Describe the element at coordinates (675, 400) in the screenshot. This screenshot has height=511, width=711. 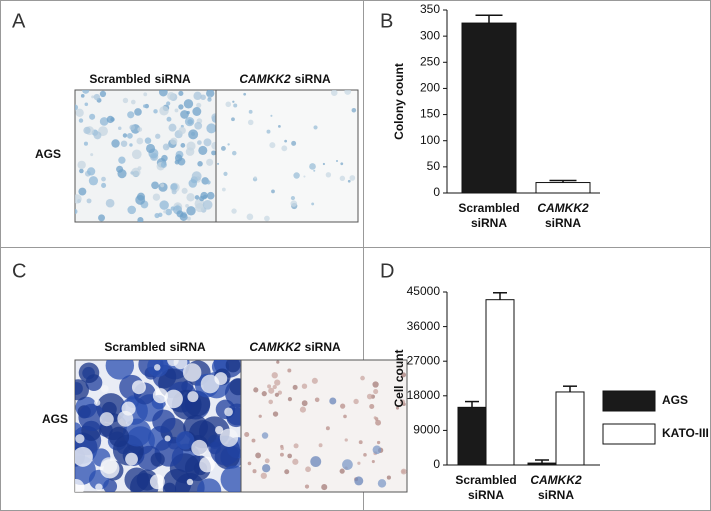
I see `legend-label: AGS` at that location.